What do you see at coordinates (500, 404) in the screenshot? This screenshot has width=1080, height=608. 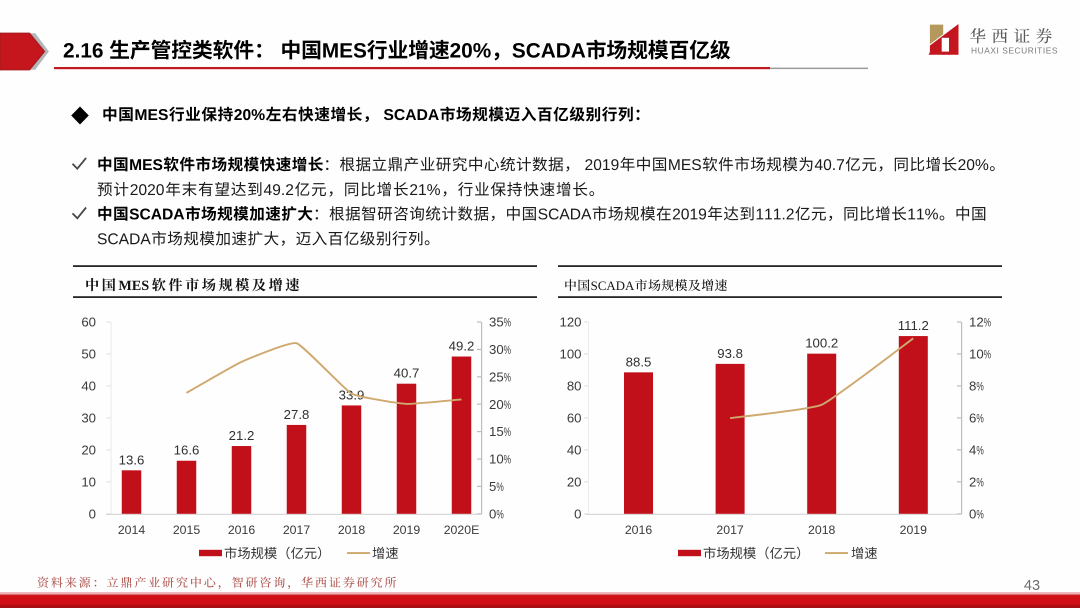 I see `svg-text: 20%` at bounding box center [500, 404].